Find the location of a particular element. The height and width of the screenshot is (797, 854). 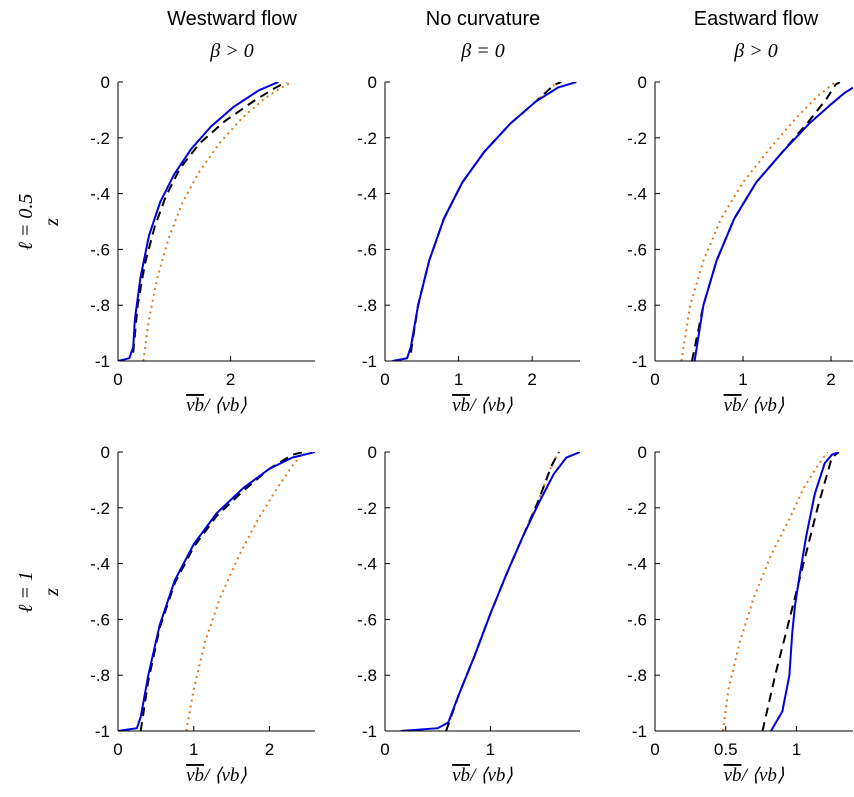

row-label-ell-0.5: ℓ = 0.5 is located at coordinates (26, 222).